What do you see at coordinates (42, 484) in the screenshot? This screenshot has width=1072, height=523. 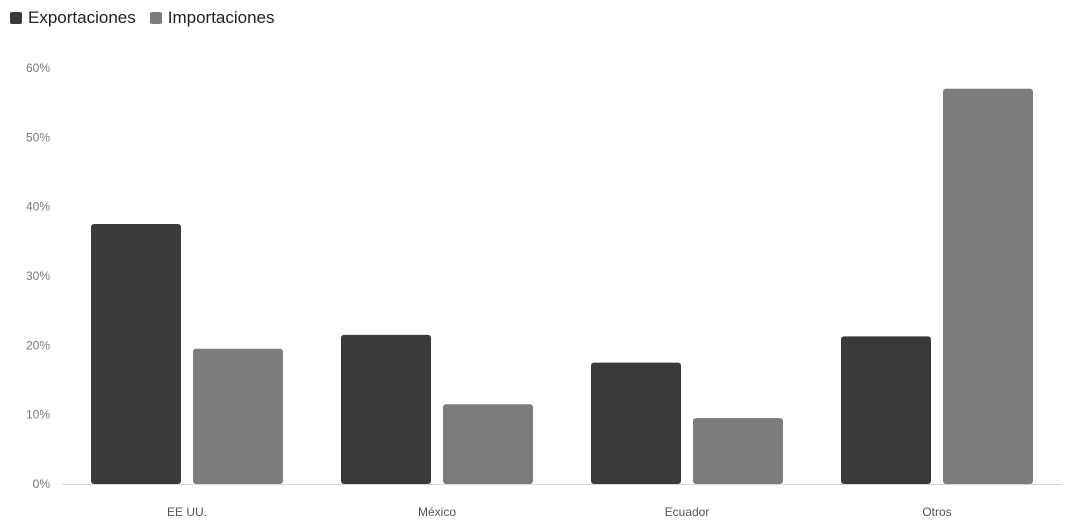 I see `y-tick-label: 0%` at bounding box center [42, 484].